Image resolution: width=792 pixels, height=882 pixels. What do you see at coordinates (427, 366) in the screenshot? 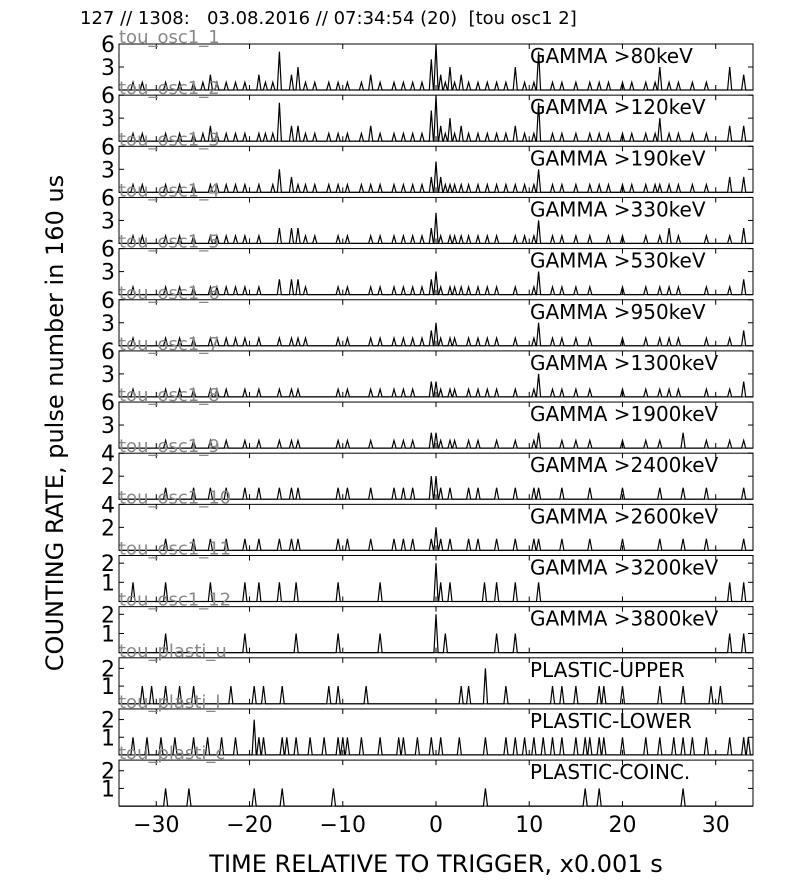
I see `panel-tou_osc1_7: 36 GAMMA >1300keV tou_osc1_7` at bounding box center [427, 366].